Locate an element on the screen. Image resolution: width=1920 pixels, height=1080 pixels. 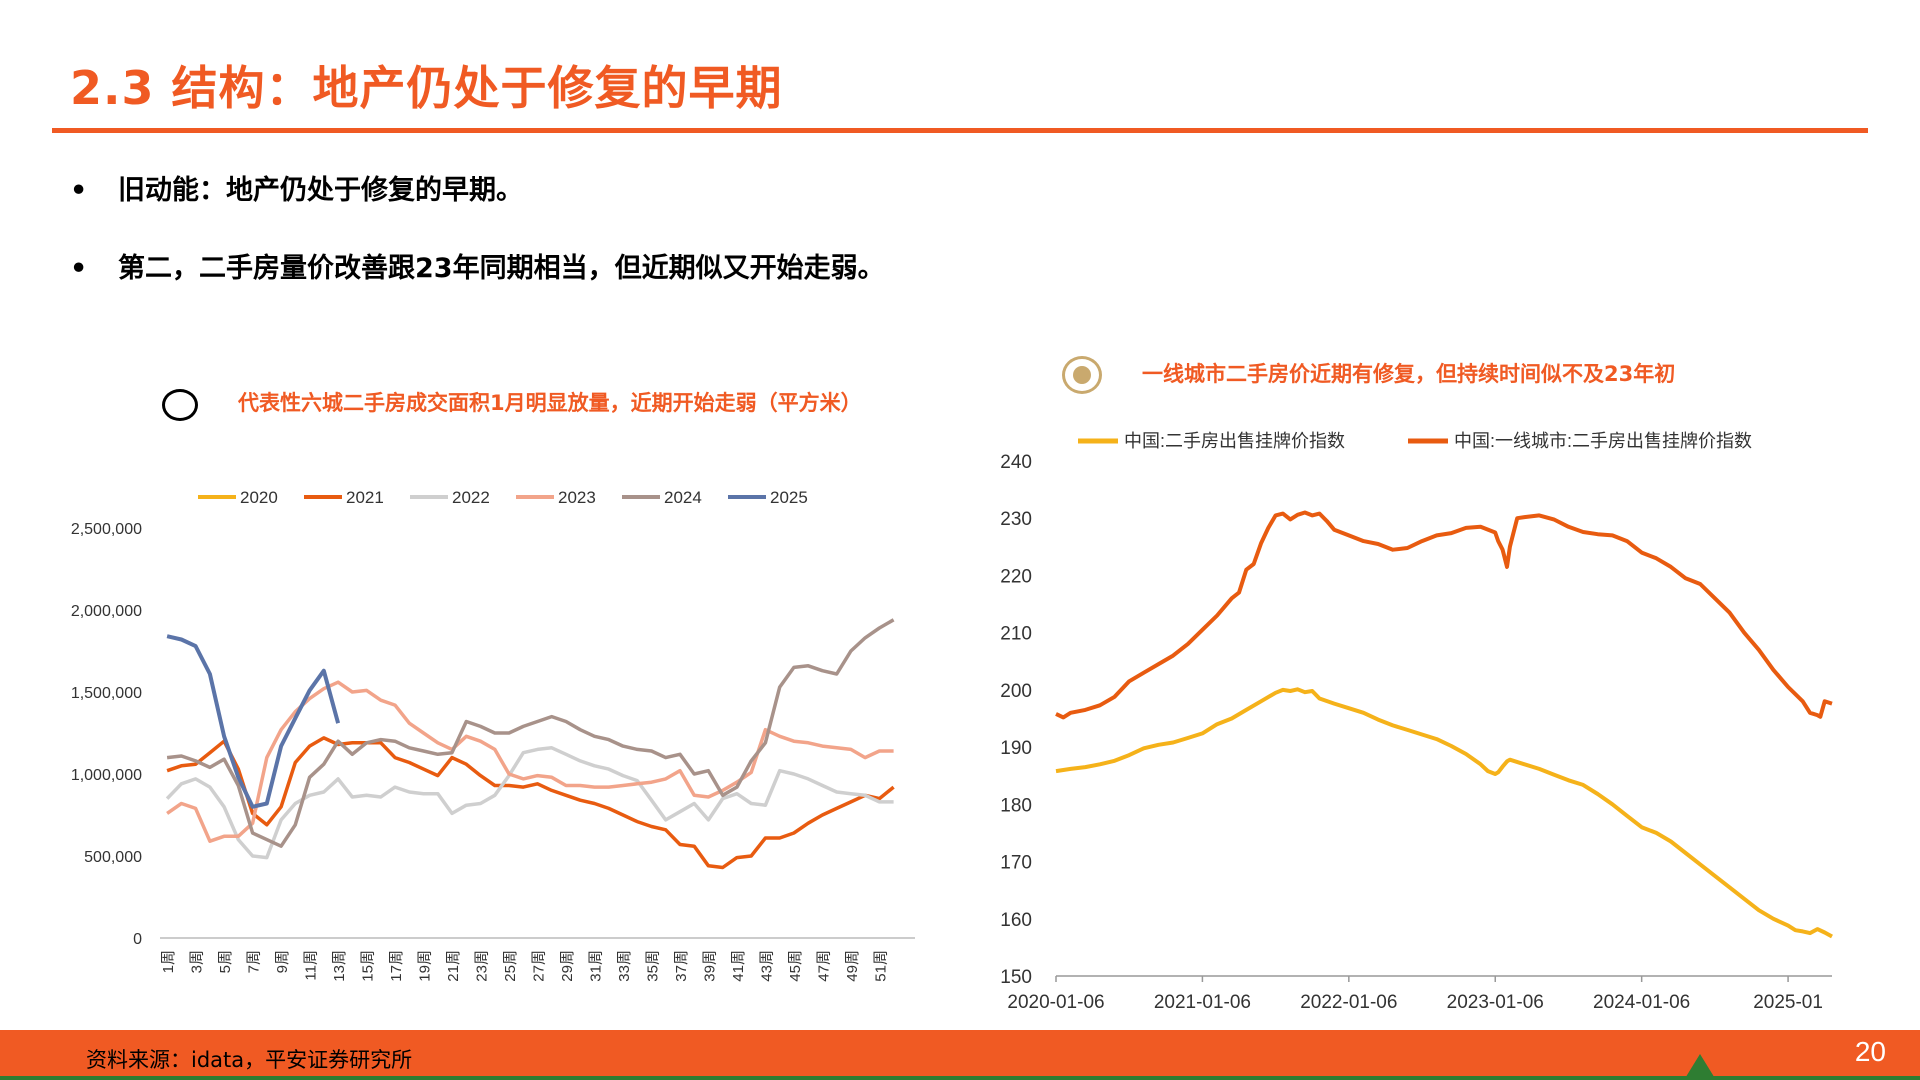
series-line-national is located at coordinates (1444, 813).